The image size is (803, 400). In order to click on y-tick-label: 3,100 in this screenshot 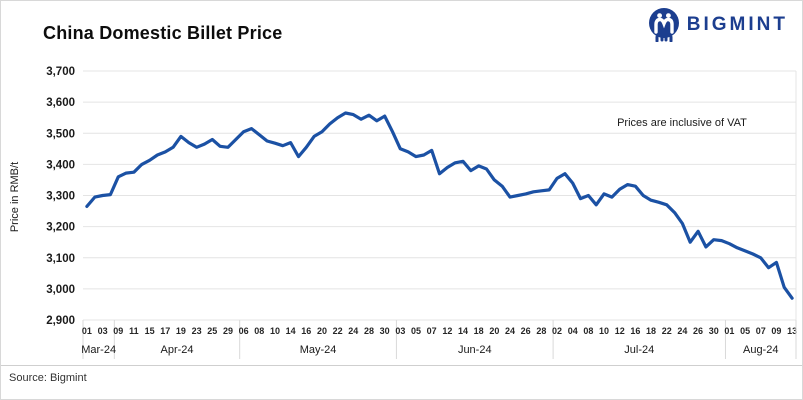, I will do `click(60, 259)`.